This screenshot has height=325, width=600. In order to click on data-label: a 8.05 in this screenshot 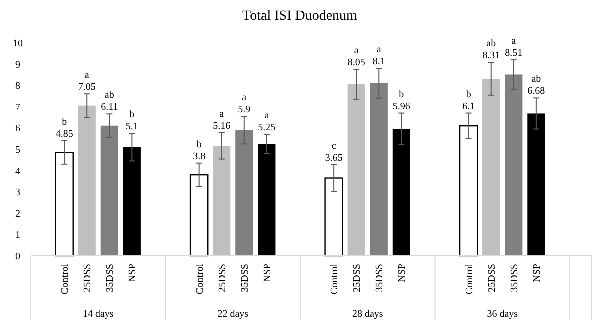, I will do `click(357, 57)`.